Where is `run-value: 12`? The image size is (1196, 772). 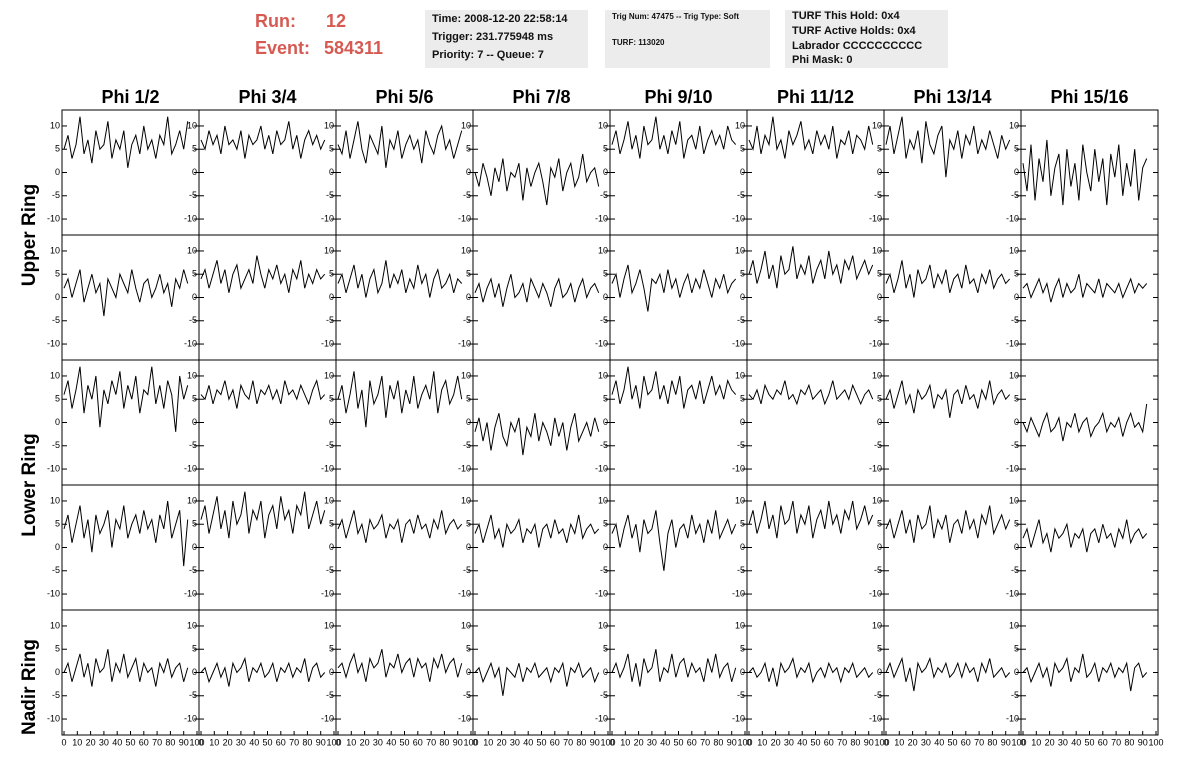
run-value: 12 is located at coordinates (336, 21).